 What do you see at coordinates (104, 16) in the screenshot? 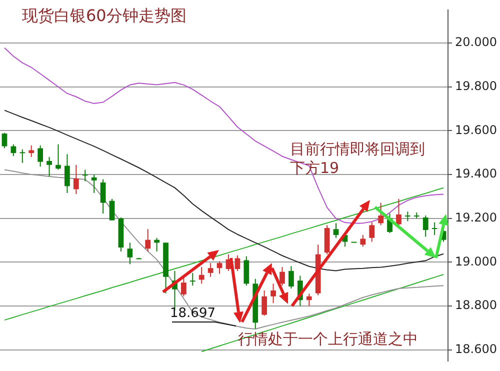
I see `chart-title: 现货白银60分钟走势图` at bounding box center [104, 16].